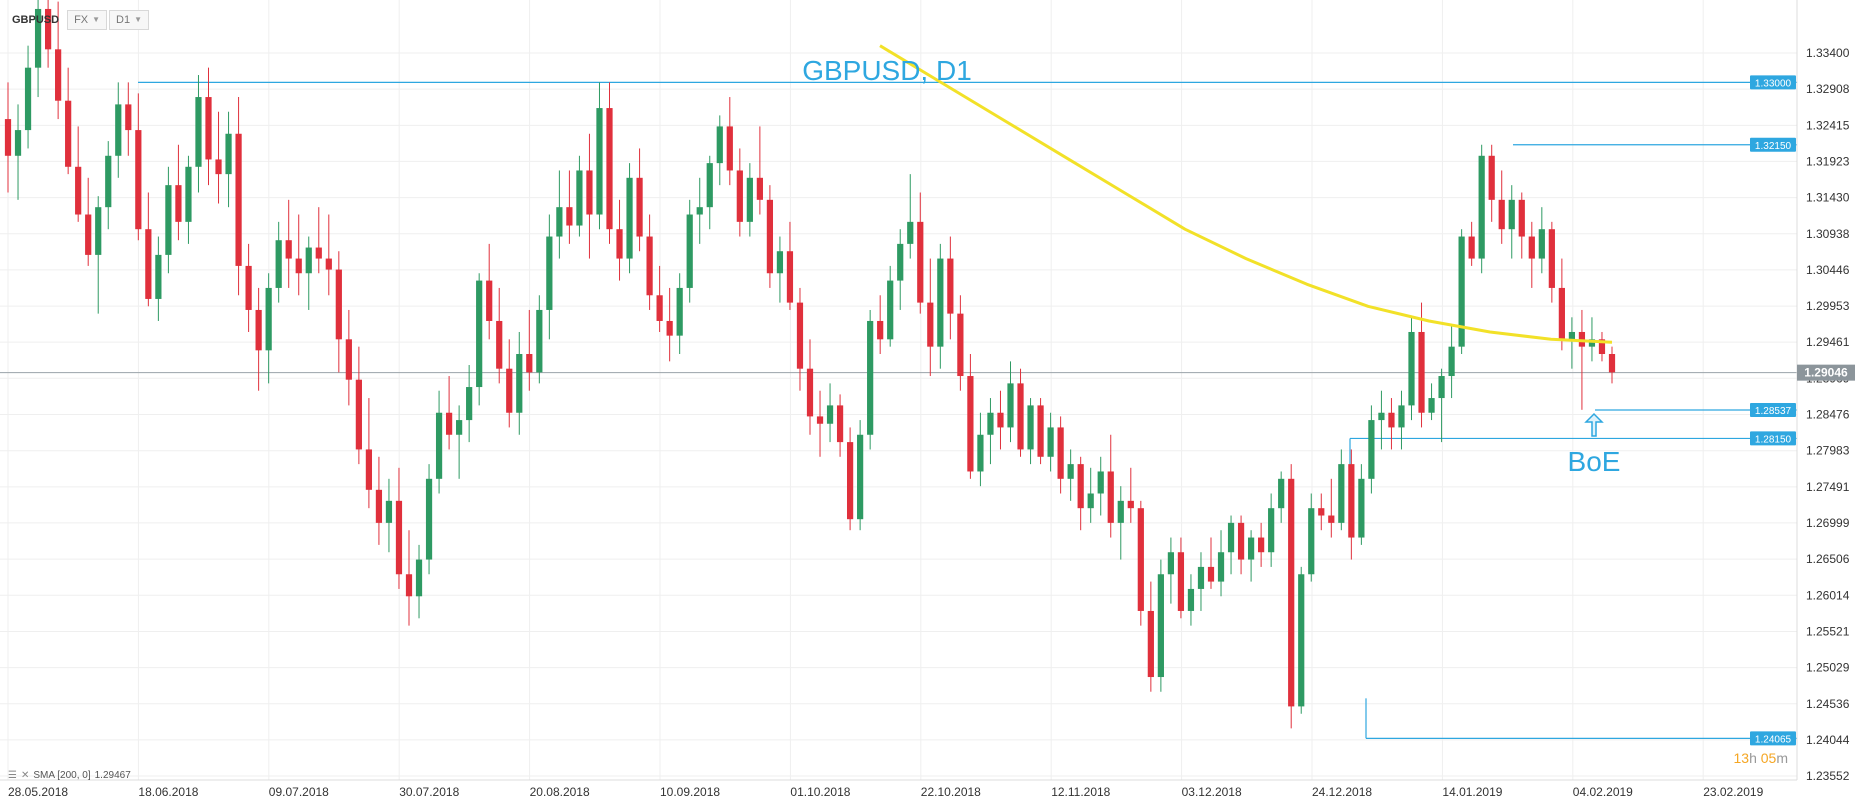 The image size is (1866, 810). I want to click on sma-200-line, so click(1246, 194).